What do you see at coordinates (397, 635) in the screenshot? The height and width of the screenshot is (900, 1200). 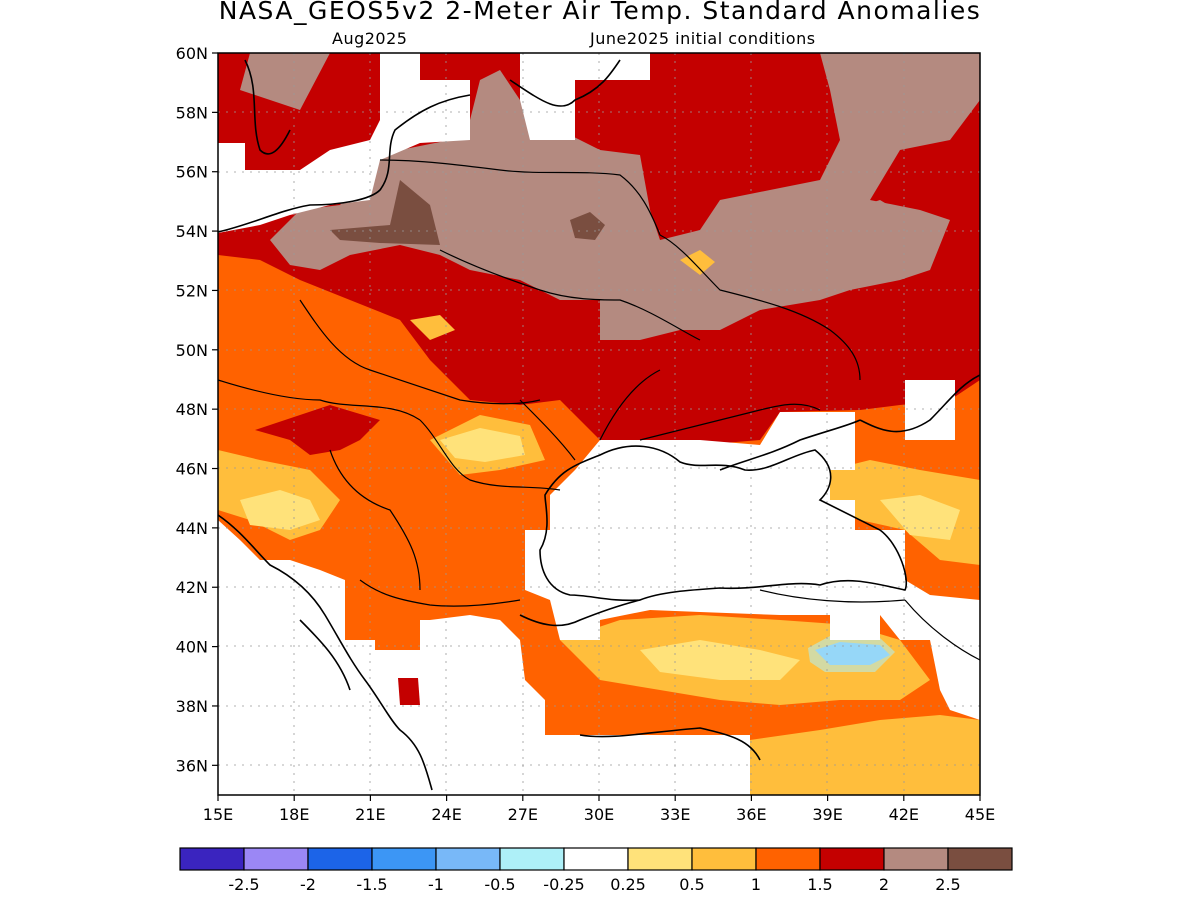 I see `field-orange-greece` at bounding box center [397, 635].